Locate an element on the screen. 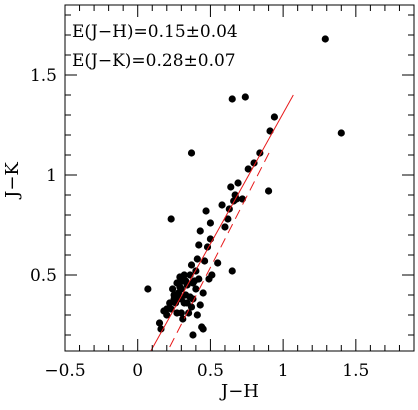 This screenshot has width=418, height=410. annotation-ejh: E(J−H)=0.15±0.04 is located at coordinates (155, 32).